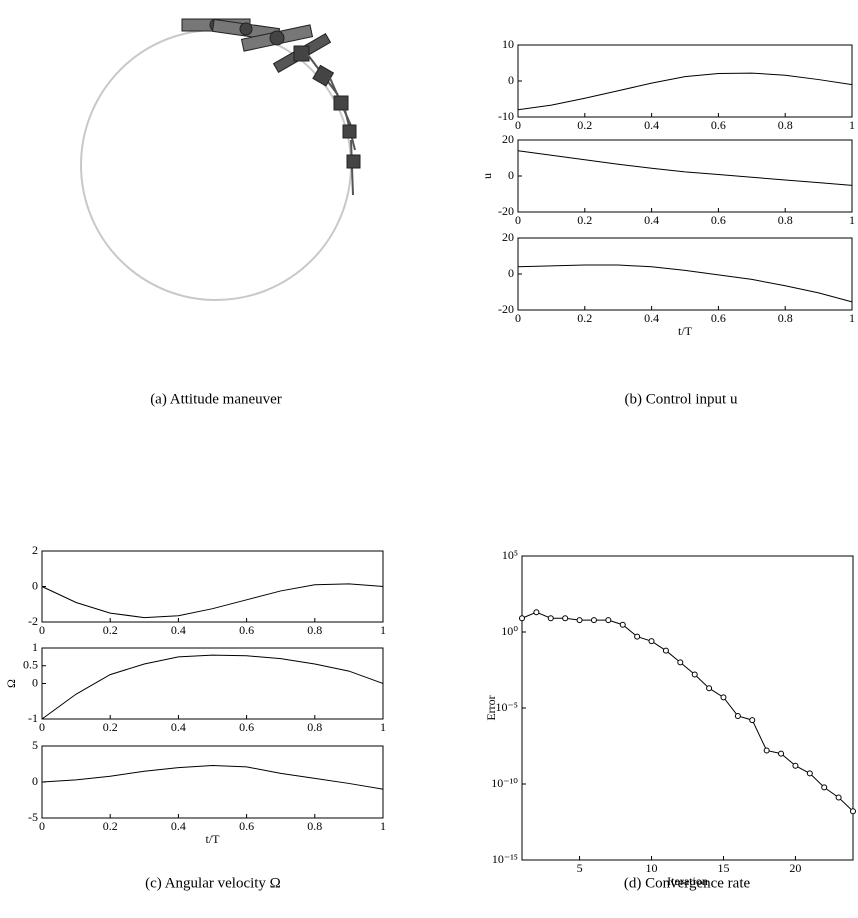 This screenshot has width=858, height=918. Describe the element at coordinates (35, 550) in the screenshot. I see `y-tick-label: 2` at that location.